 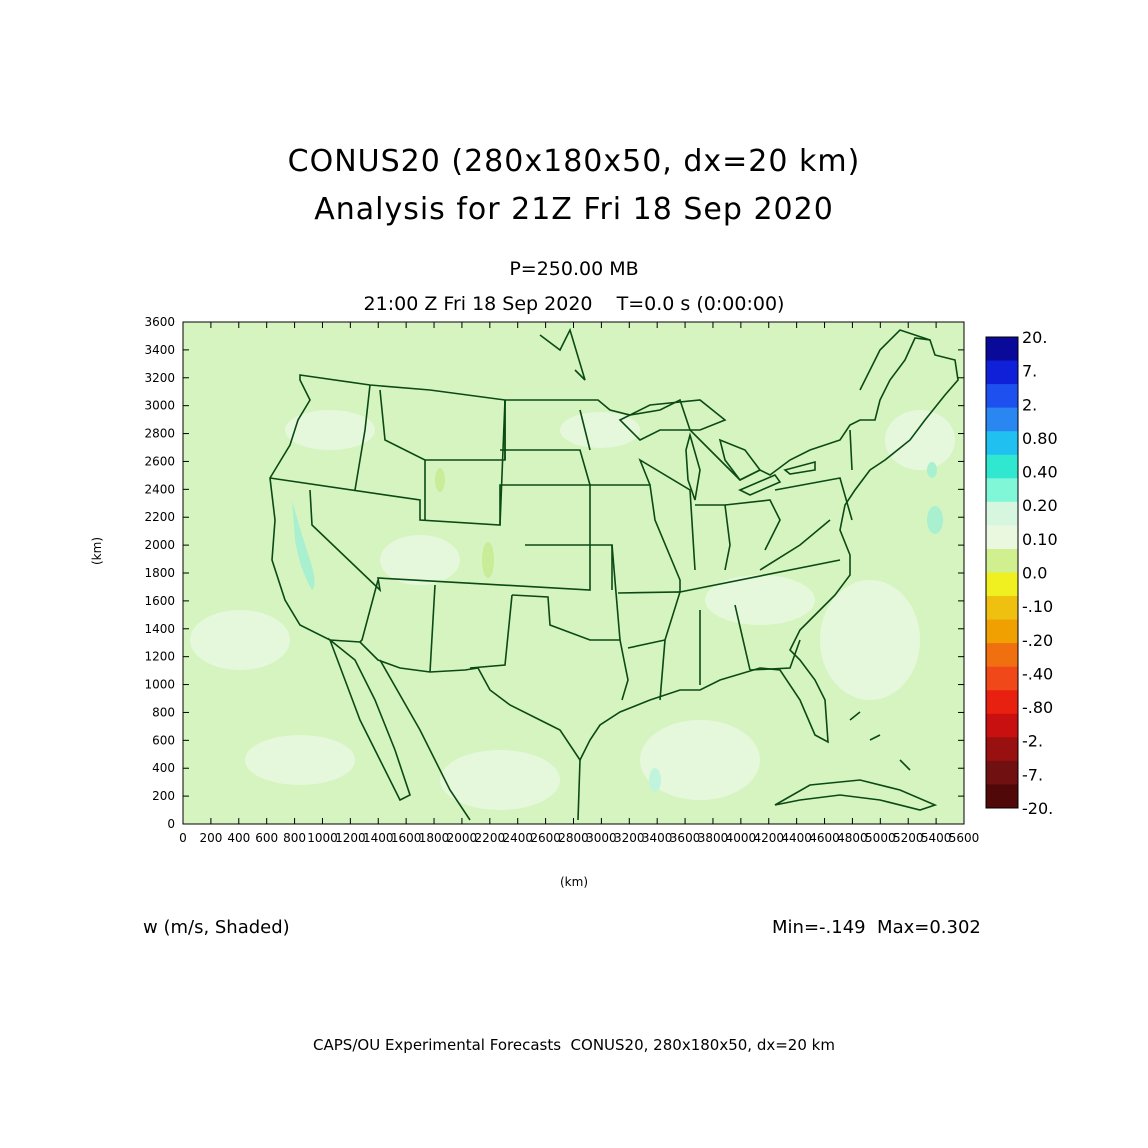 I want to click on colorbar-label: -.10, so click(x=1037, y=606).